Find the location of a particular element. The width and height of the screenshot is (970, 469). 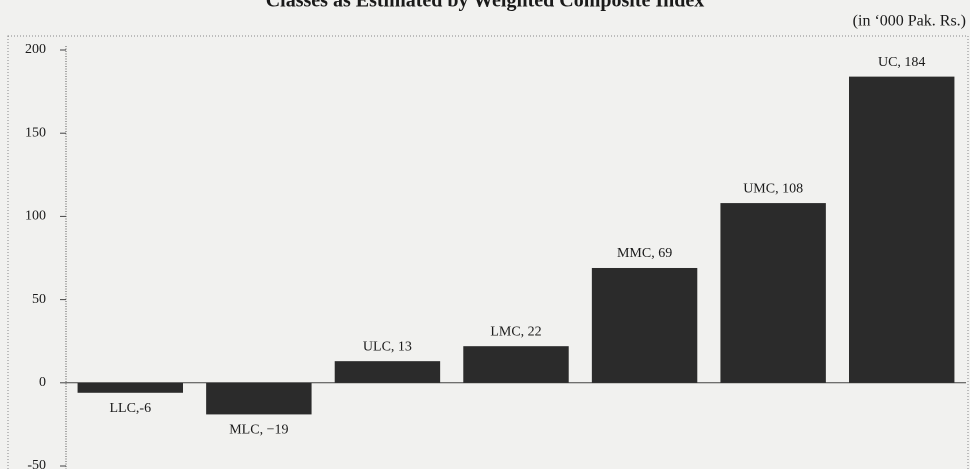

chart-subtitle: (in ‘000 Pak. Rs.) is located at coordinates (909, 21).